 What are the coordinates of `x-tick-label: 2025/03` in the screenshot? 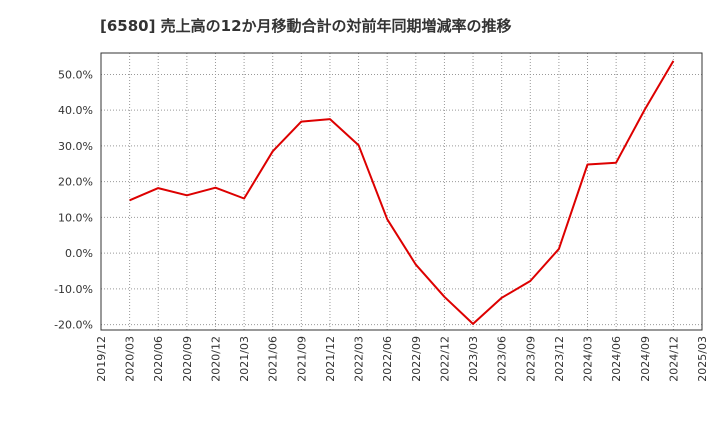 It's located at (702, 359).